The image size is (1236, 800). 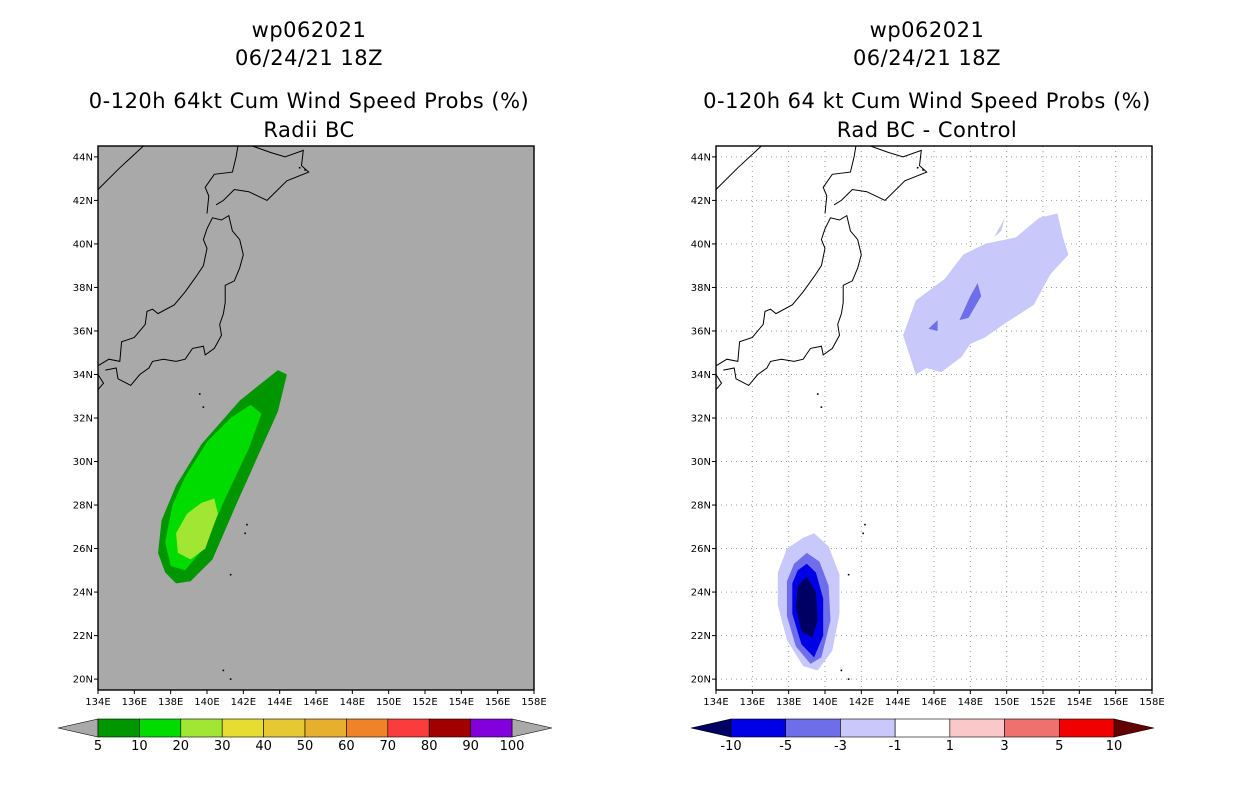 I want to click on right-chart-subtitle: Rad BC - Control, so click(x=927, y=130).